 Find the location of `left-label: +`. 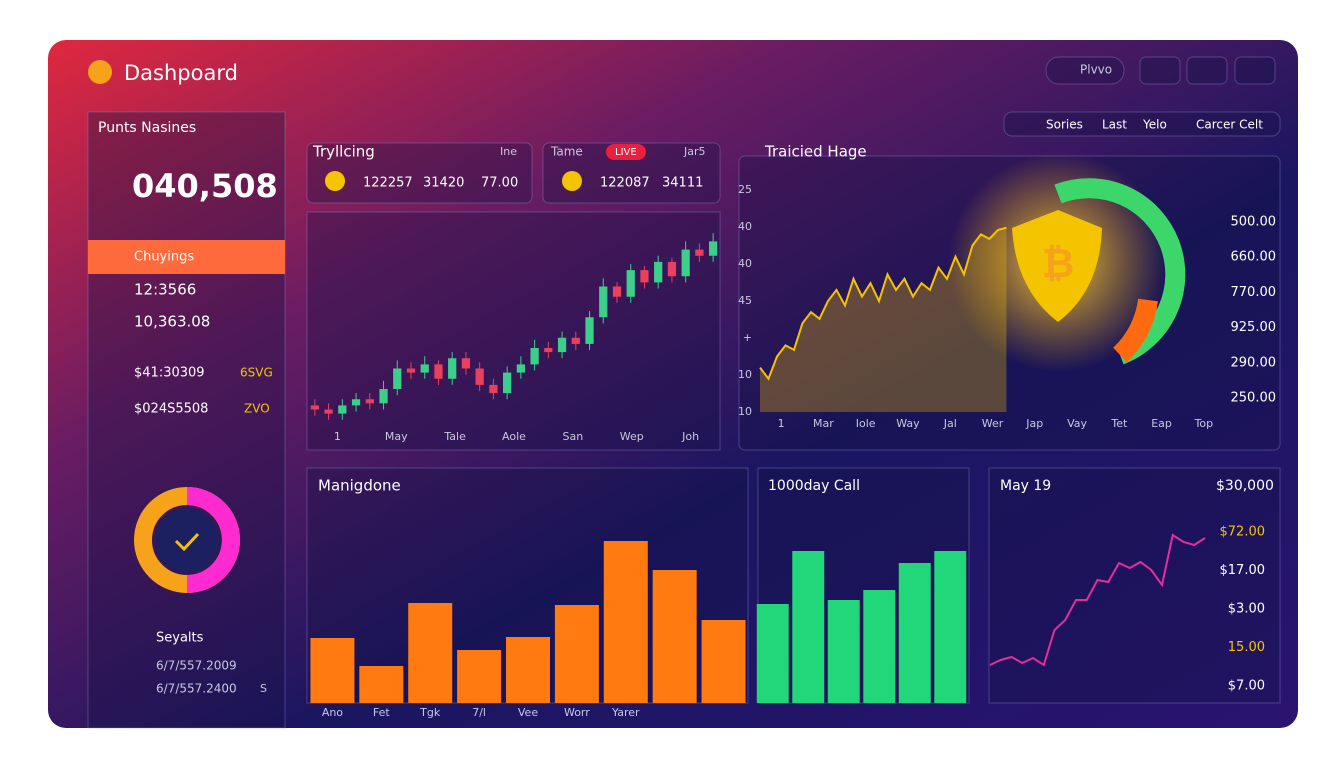

left-label: + is located at coordinates (747, 337).